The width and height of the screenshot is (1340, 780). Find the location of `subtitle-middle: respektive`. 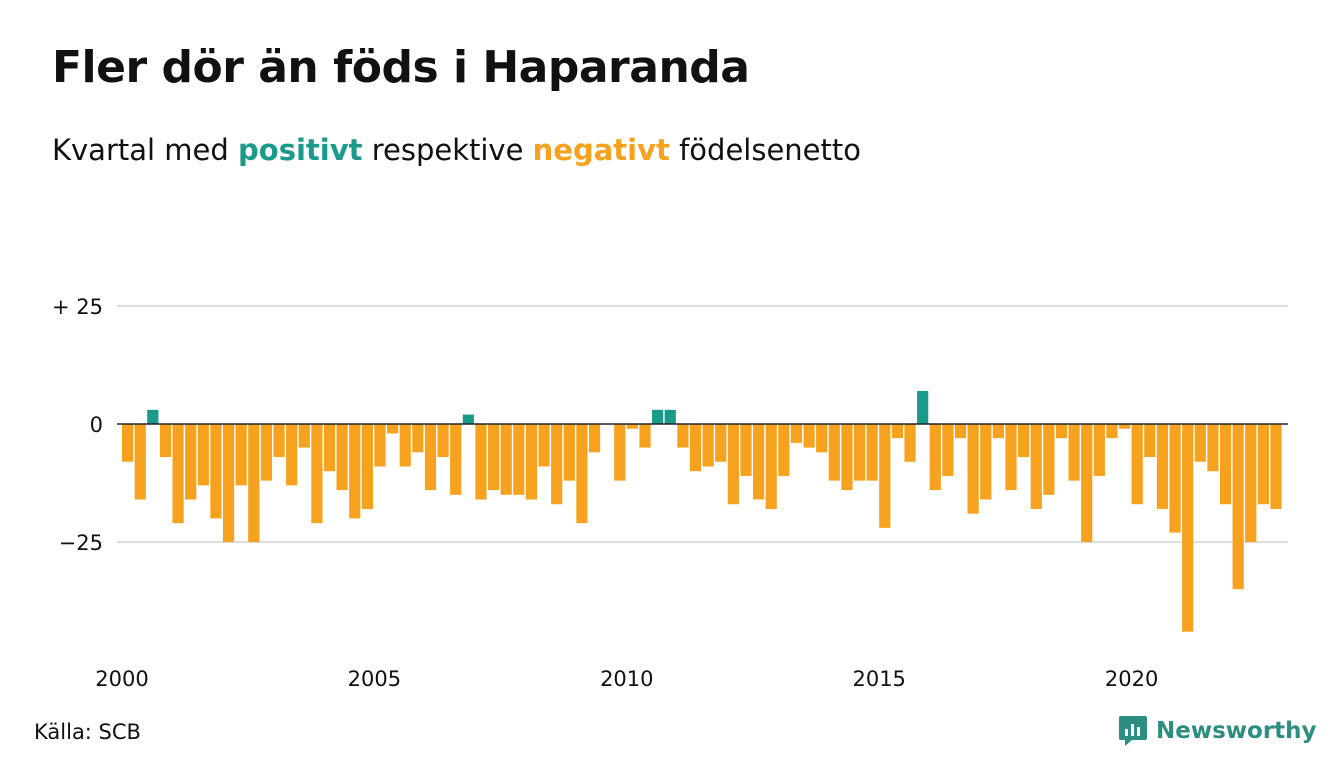

subtitle-middle: respektive is located at coordinates (447, 150).